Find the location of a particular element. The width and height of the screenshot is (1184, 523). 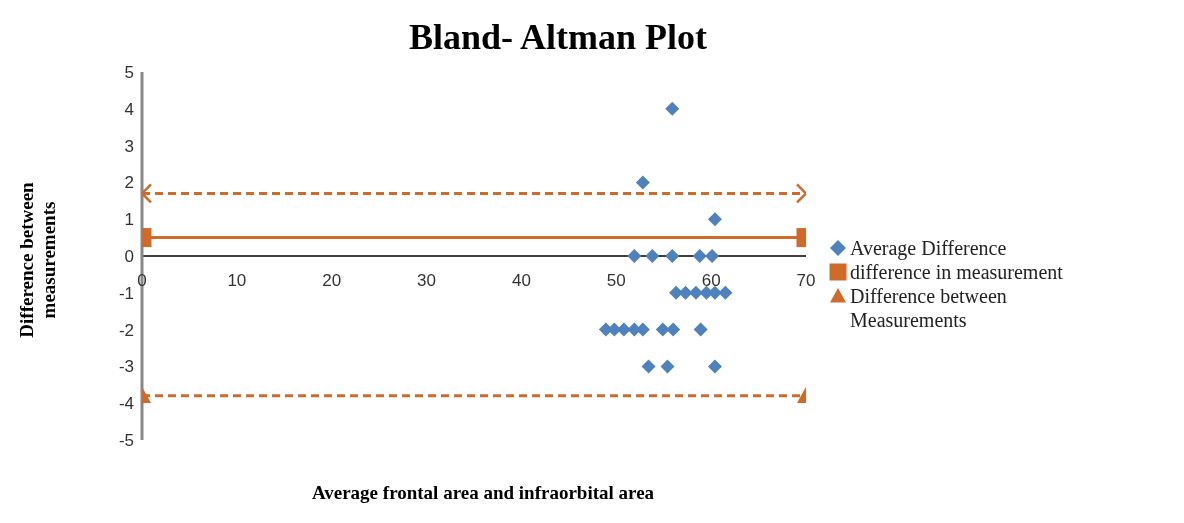

chart-title: Bland- Altman Plot is located at coordinates (557, 37).